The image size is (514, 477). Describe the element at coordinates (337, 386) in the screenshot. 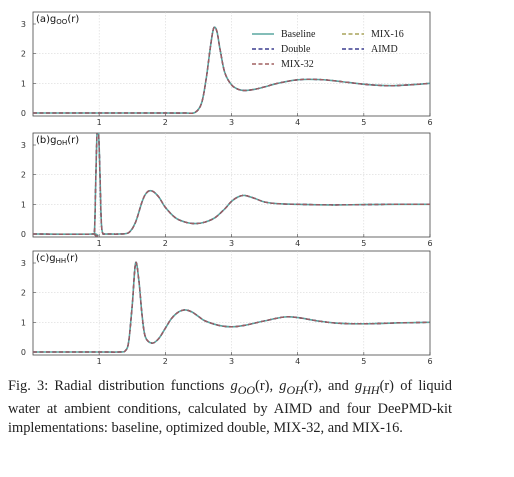

I see `caption-sep-2: , and` at that location.